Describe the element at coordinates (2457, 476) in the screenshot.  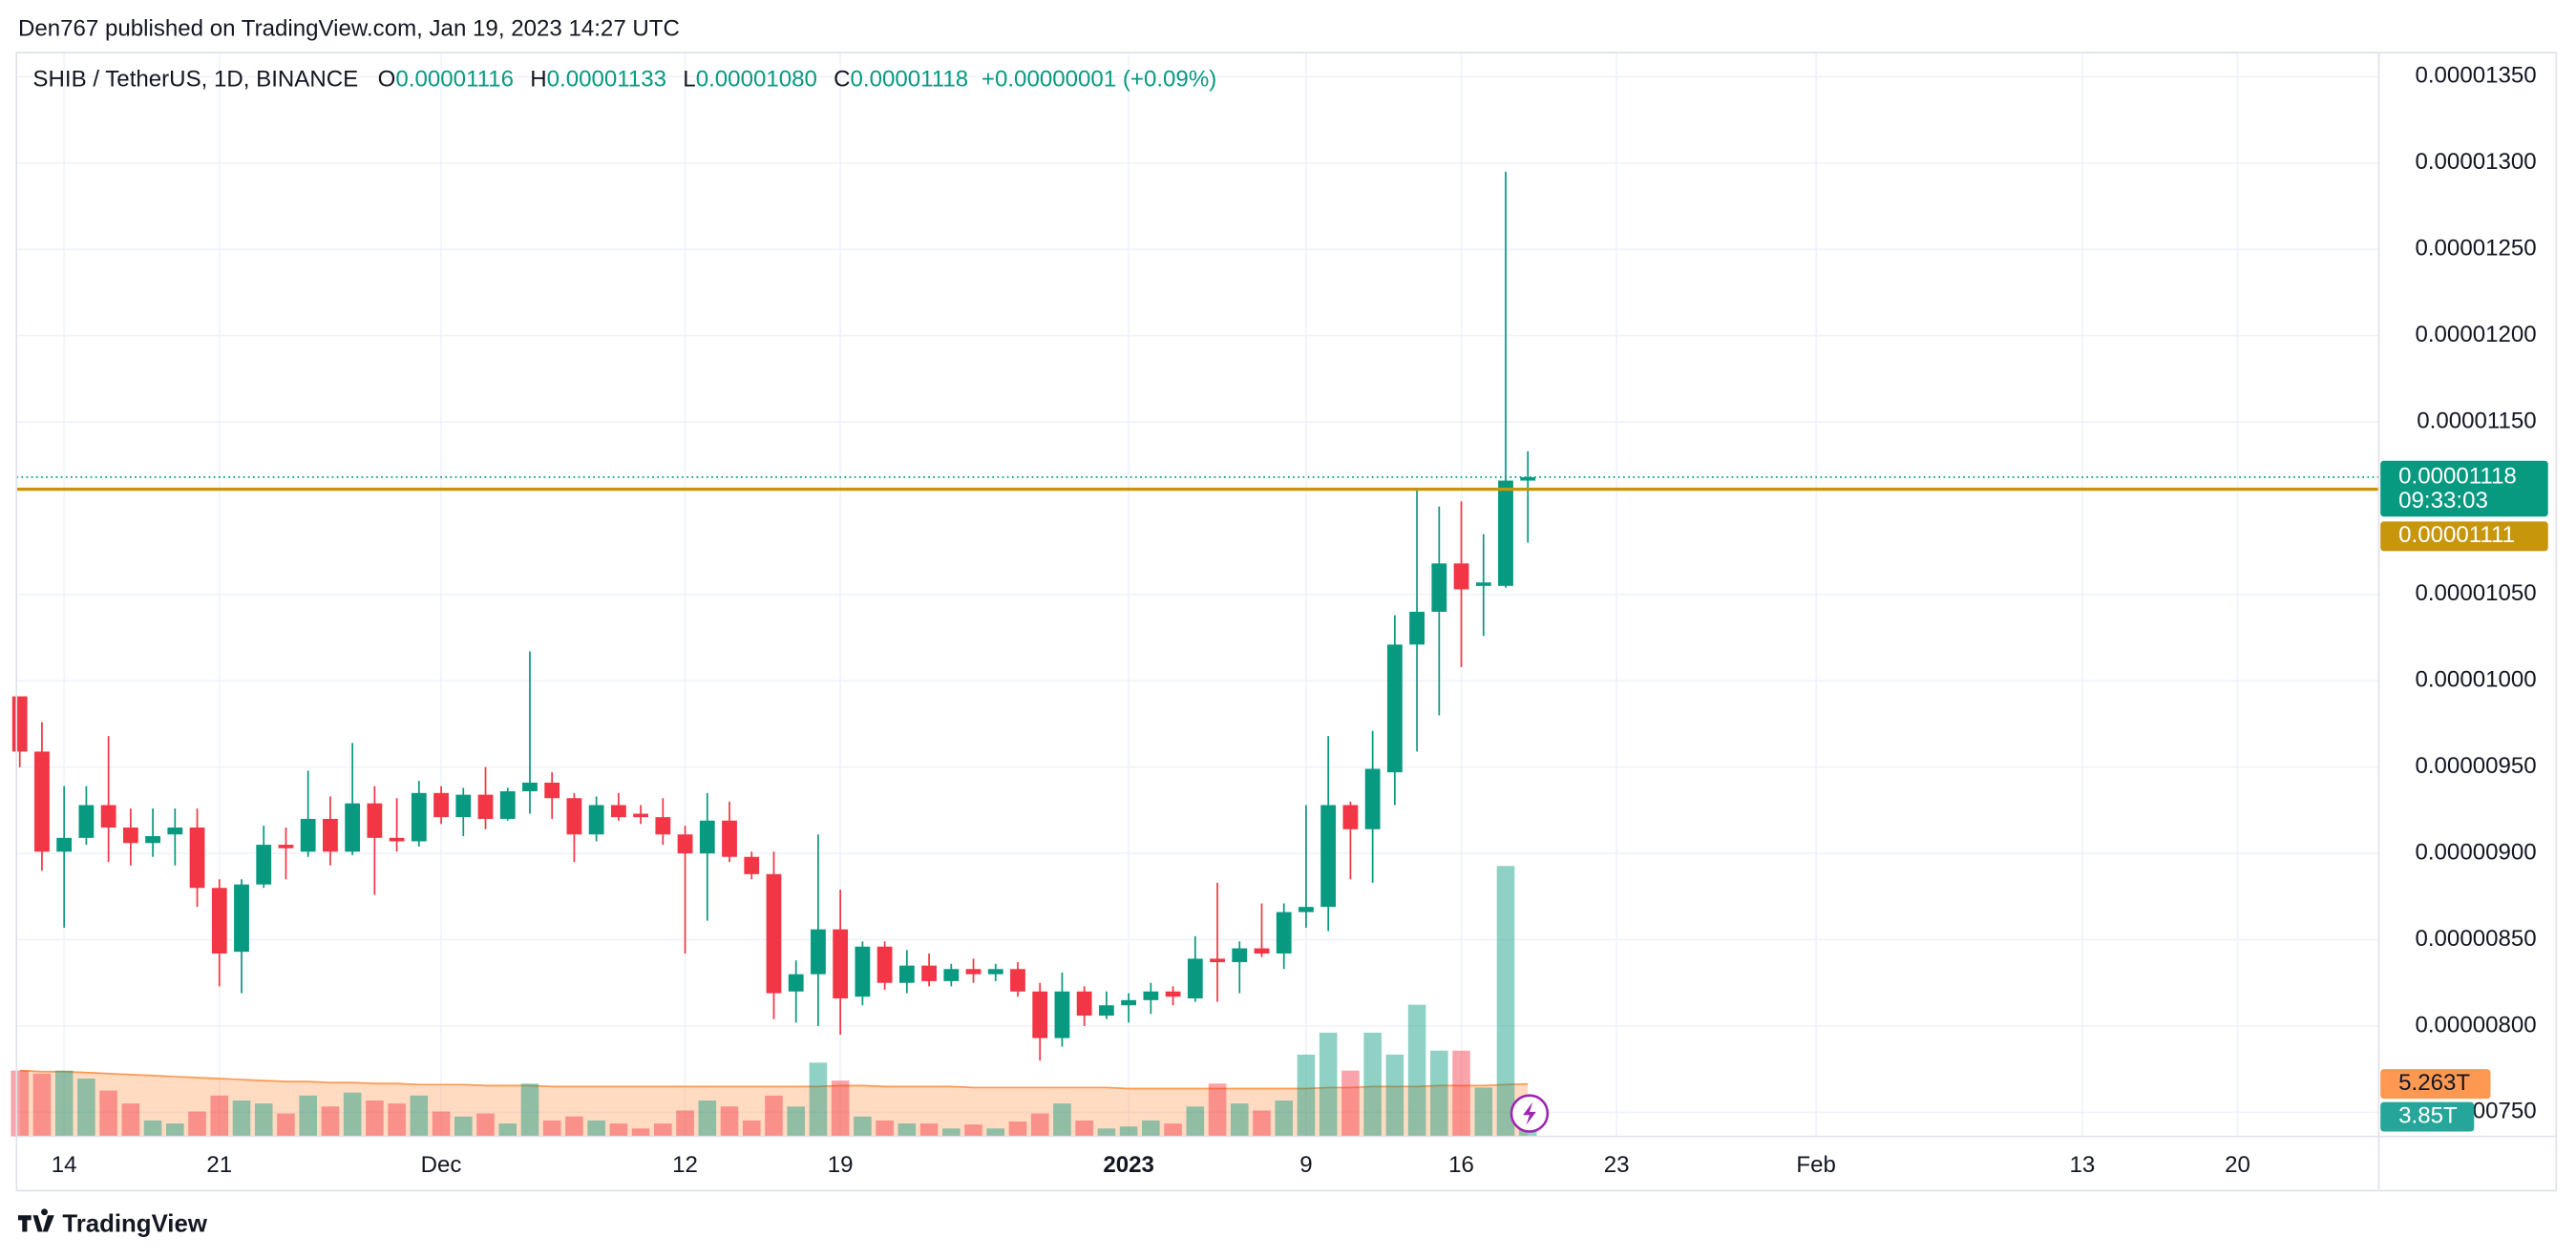
I see `price-label: 0.00001118` at that location.